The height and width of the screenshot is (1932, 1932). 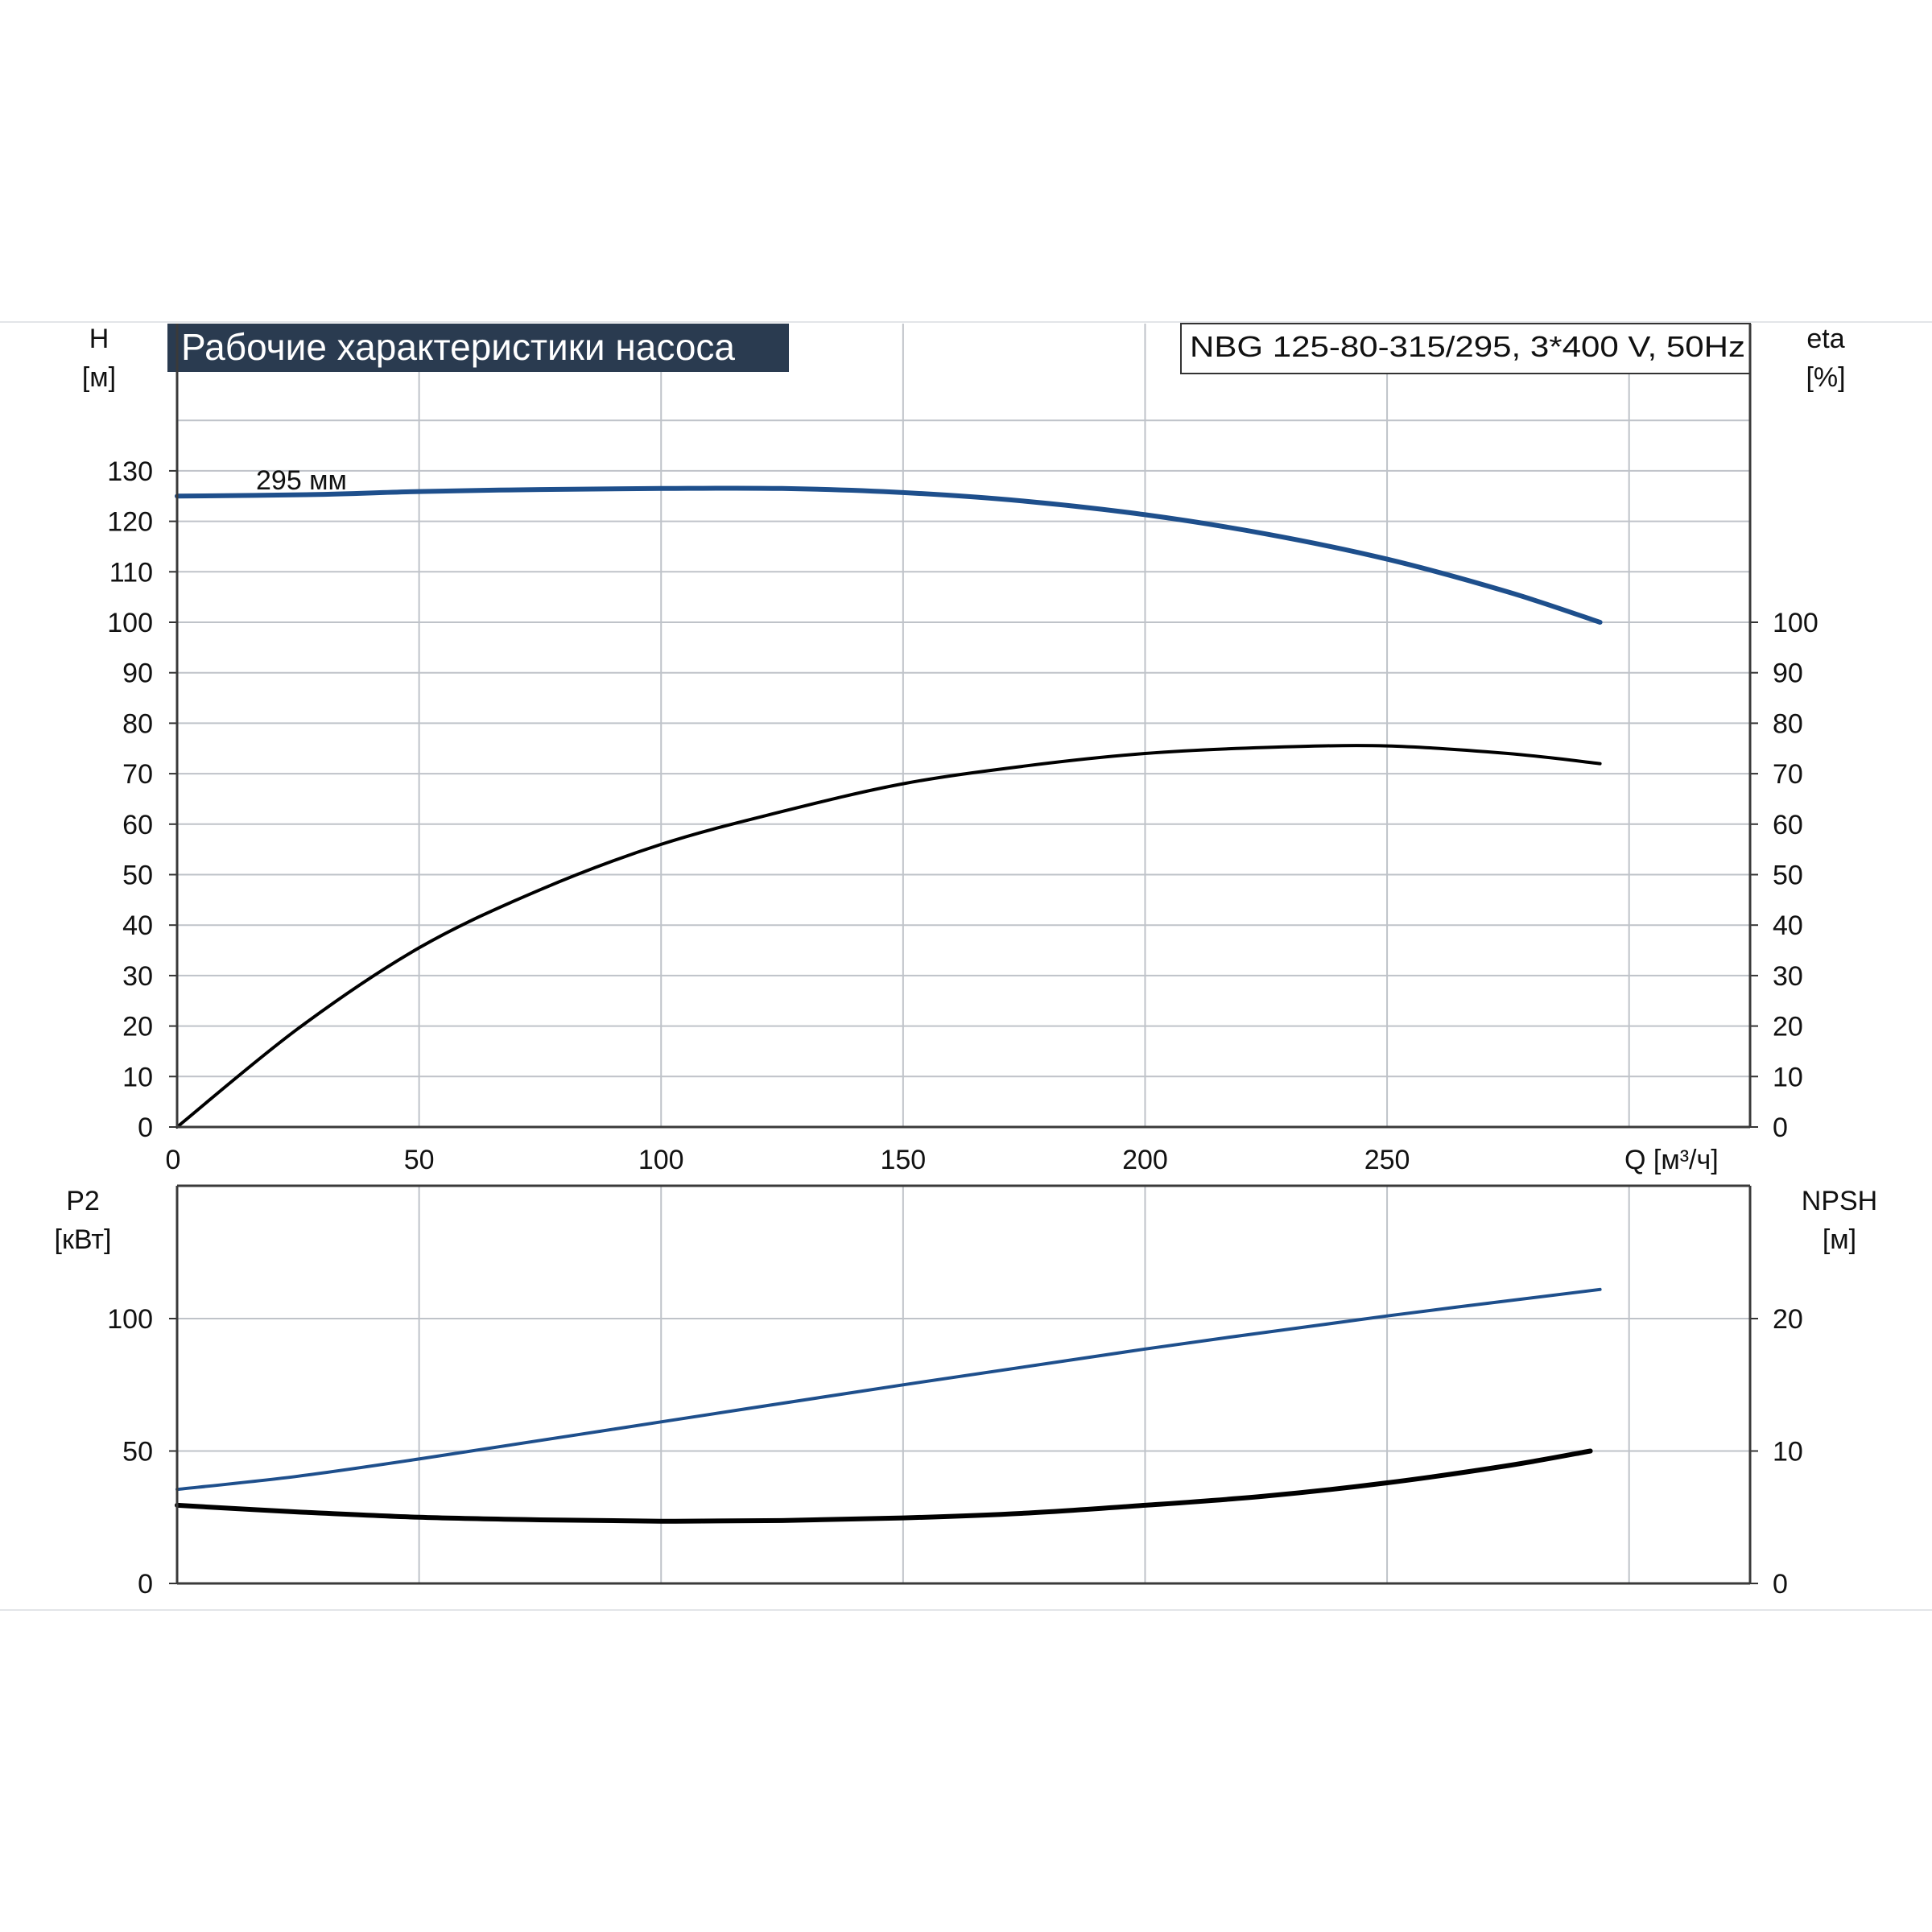 I want to click on flow-axis-title: Q [м³/ч], so click(x=1671, y=1160).